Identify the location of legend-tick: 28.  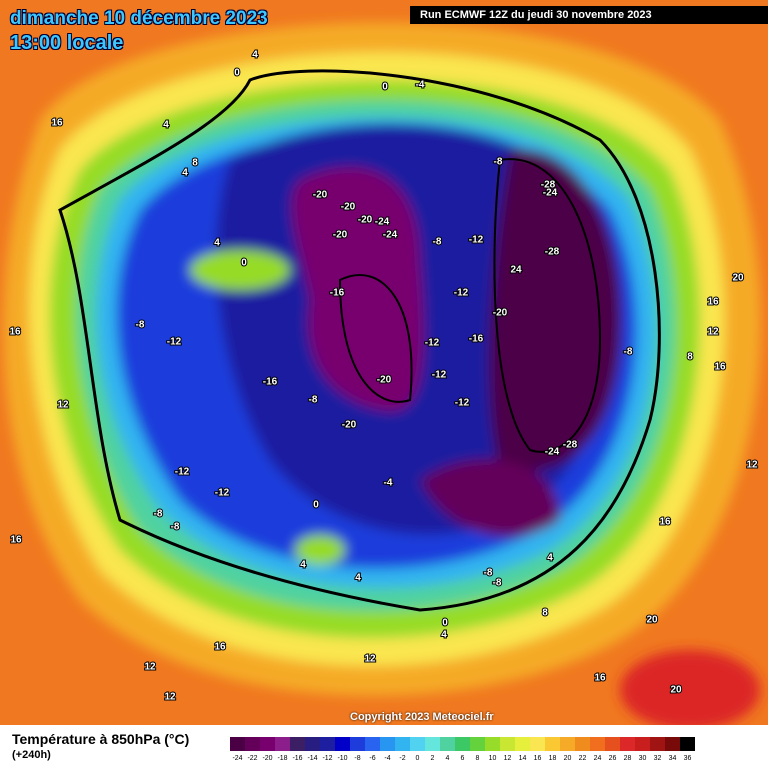
(628, 758).